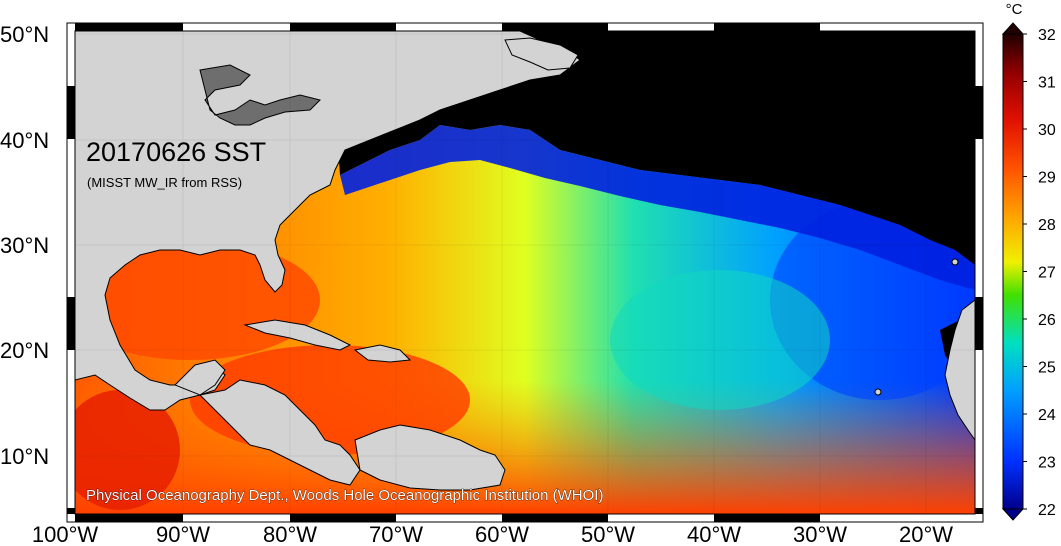  I want to click on lat-label-30: 30°N, so click(24, 245).